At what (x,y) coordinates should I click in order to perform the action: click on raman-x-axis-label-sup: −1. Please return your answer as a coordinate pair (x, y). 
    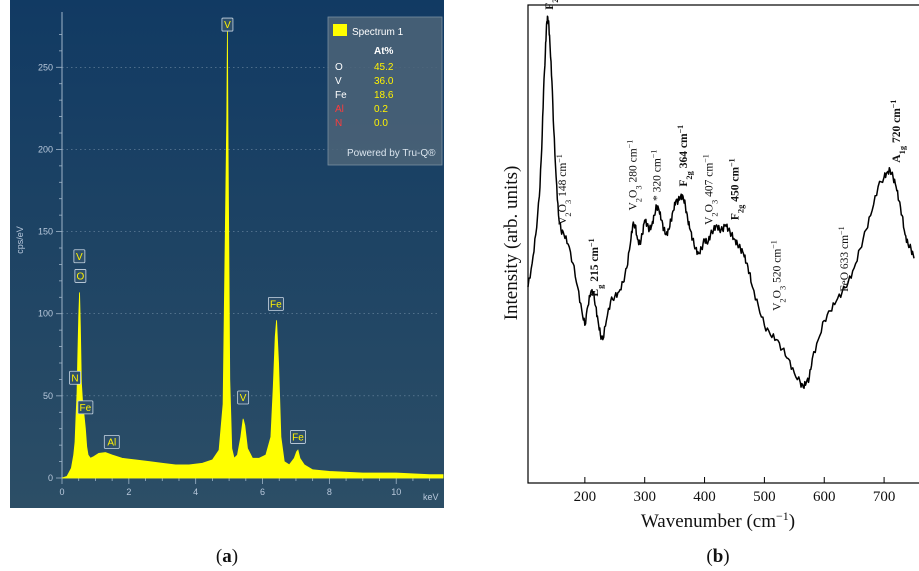
    Looking at the image, I should click on (782, 516).